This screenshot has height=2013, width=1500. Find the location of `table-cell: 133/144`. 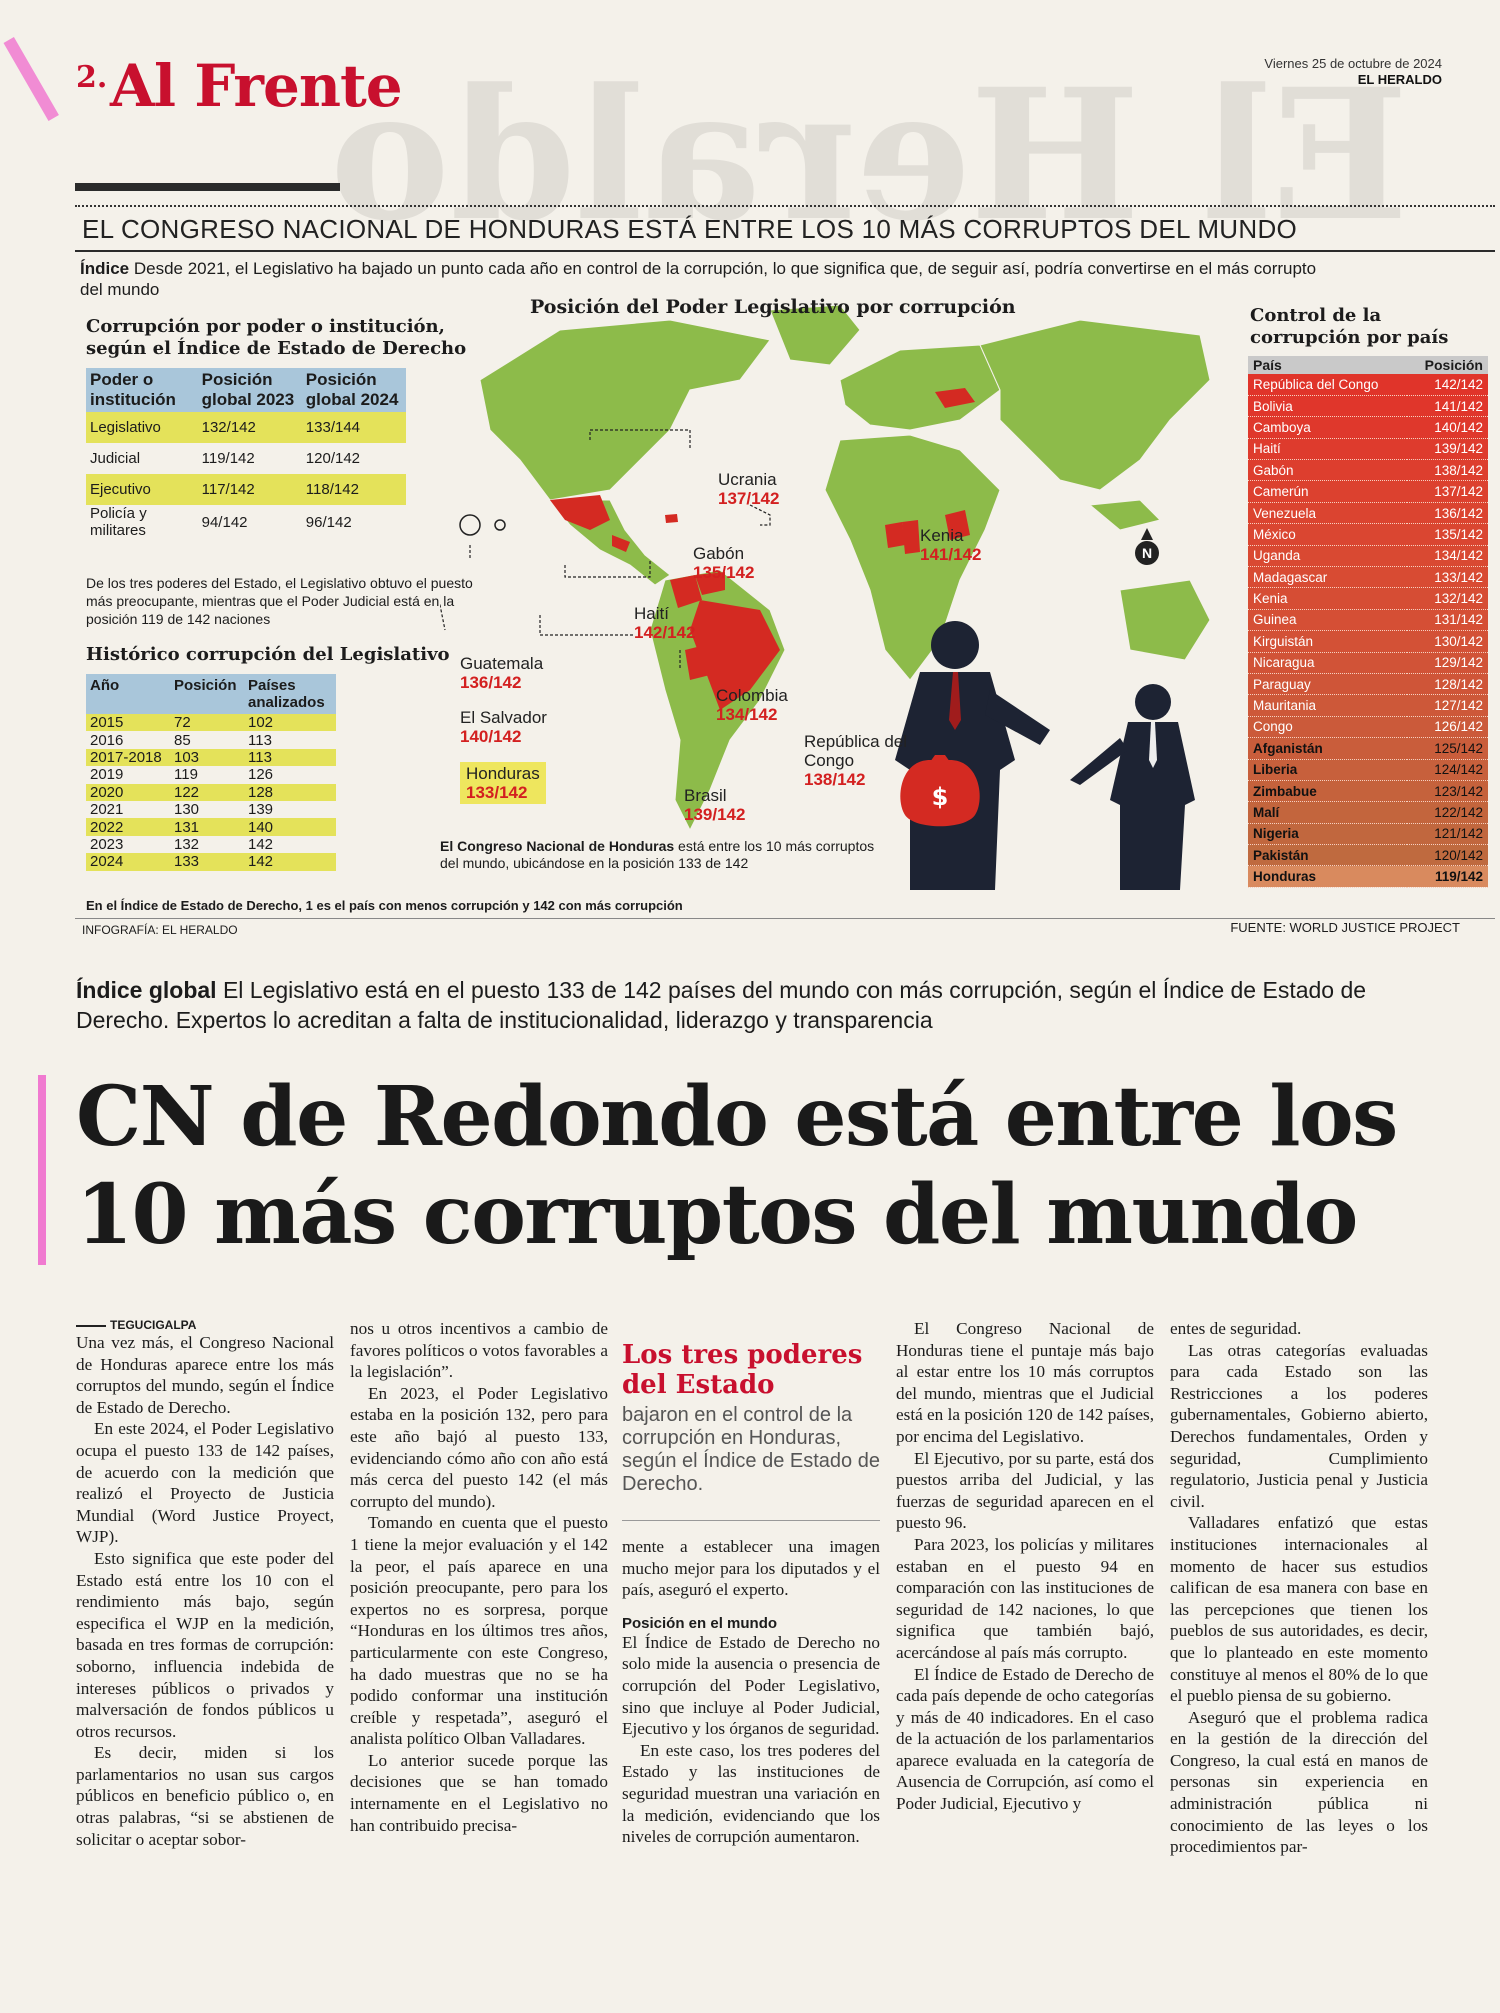

table-cell: 133/144 is located at coordinates (353, 427).